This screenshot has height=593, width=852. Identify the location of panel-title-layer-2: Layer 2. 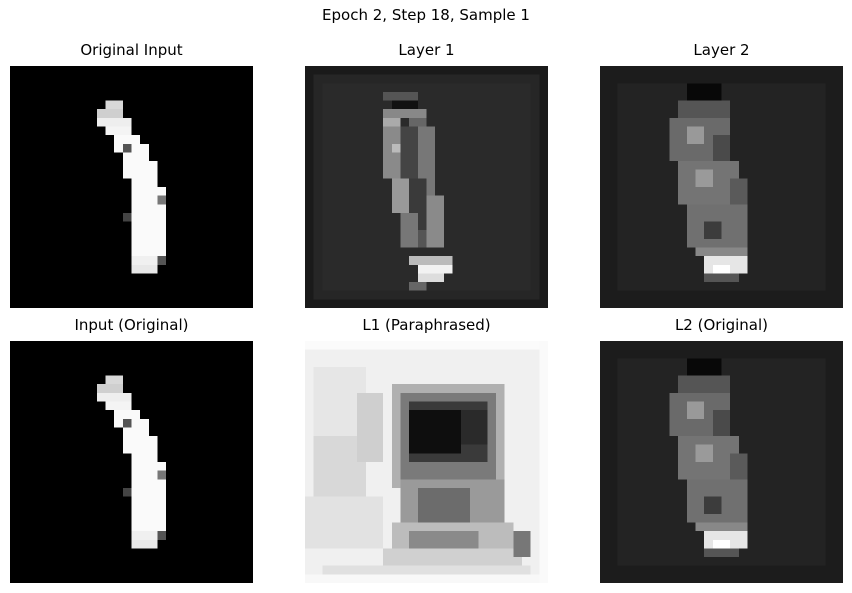
(721, 50).